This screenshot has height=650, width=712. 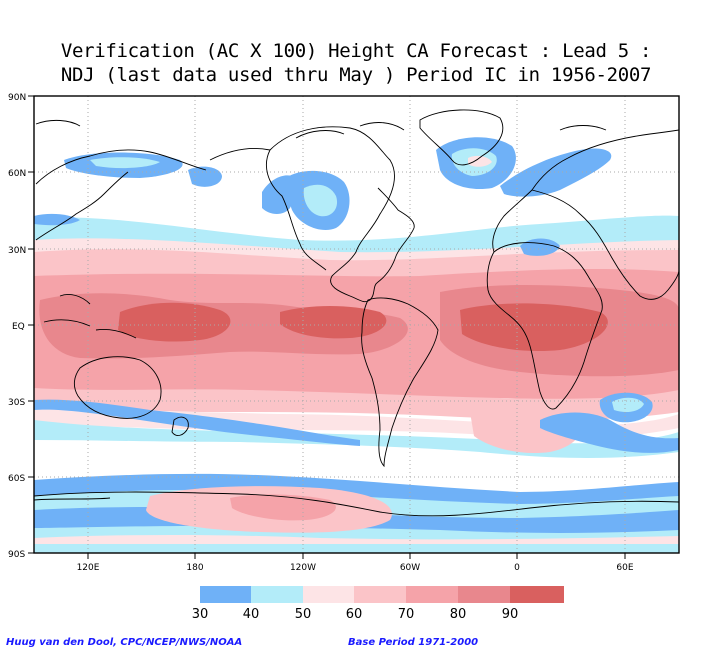 What do you see at coordinates (320, 200) in the screenshot?
I see `shade-40-canada-inner` at bounding box center [320, 200].